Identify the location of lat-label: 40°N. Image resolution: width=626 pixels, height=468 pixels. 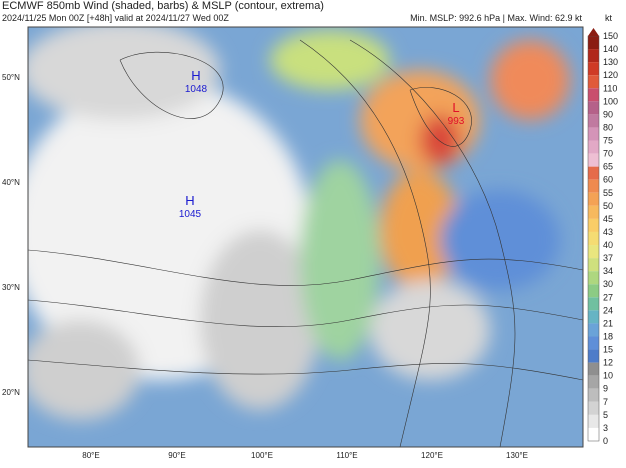
(11, 182).